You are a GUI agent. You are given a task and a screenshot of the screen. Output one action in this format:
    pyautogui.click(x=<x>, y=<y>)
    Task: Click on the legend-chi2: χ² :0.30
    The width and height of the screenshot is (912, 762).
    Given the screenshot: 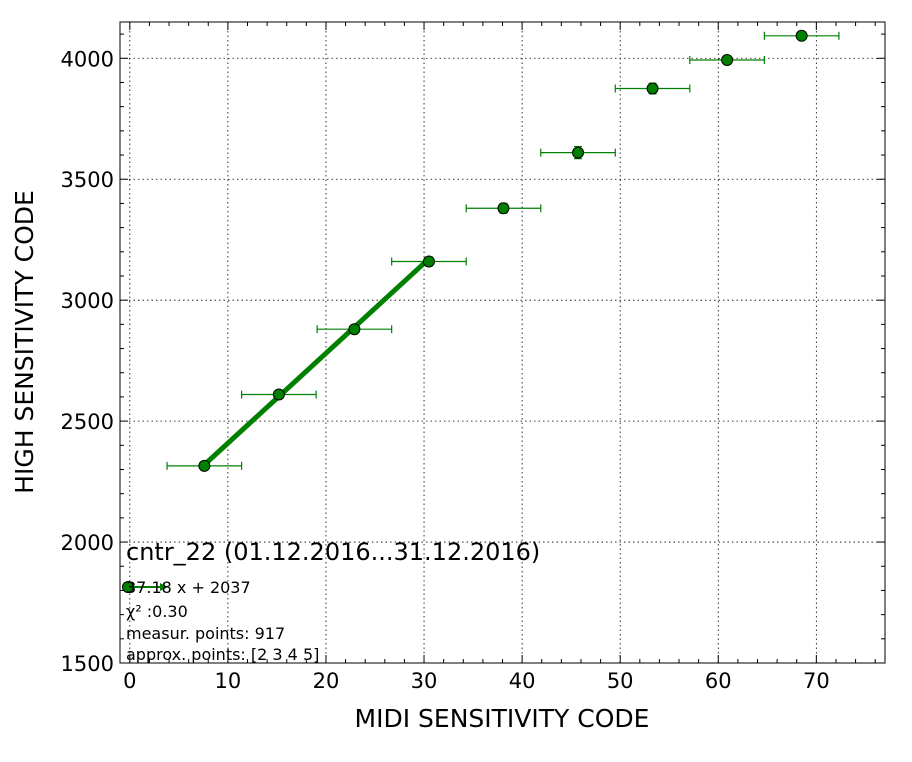 What is the action you would take?
    pyautogui.click(x=157, y=611)
    